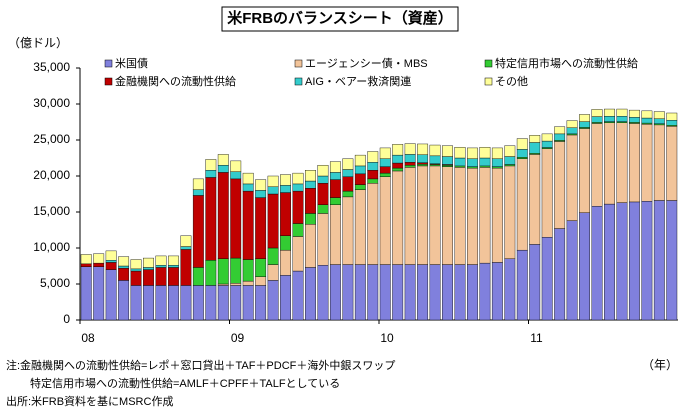 The height and width of the screenshot is (416, 686). What do you see at coordinates (55, 283) in the screenshot?
I see `y-tick-label: 5,000` at bounding box center [55, 283].